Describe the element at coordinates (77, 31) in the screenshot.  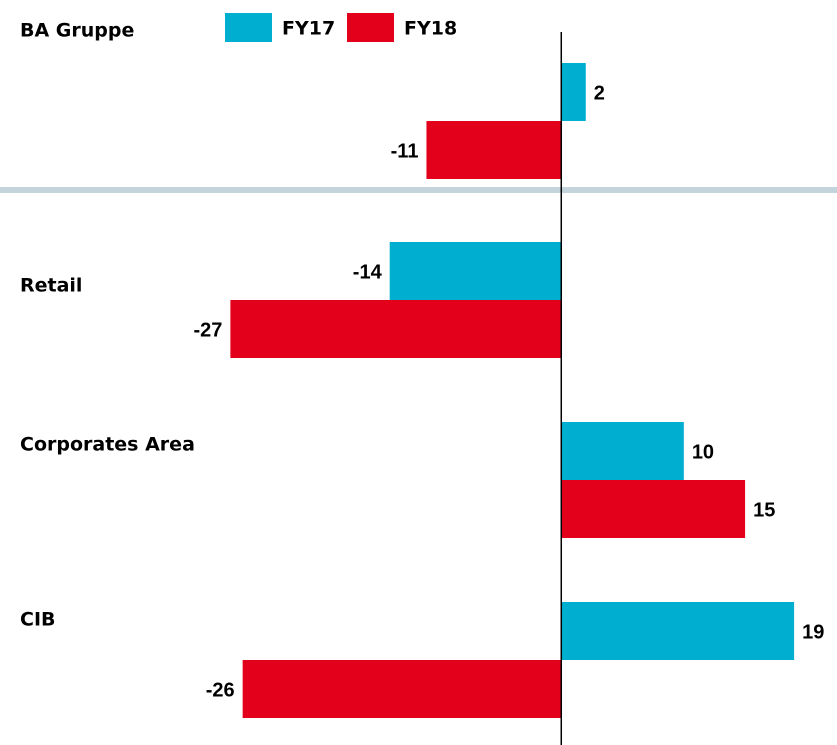
I see `category-label: BA Gruppe` at that location.